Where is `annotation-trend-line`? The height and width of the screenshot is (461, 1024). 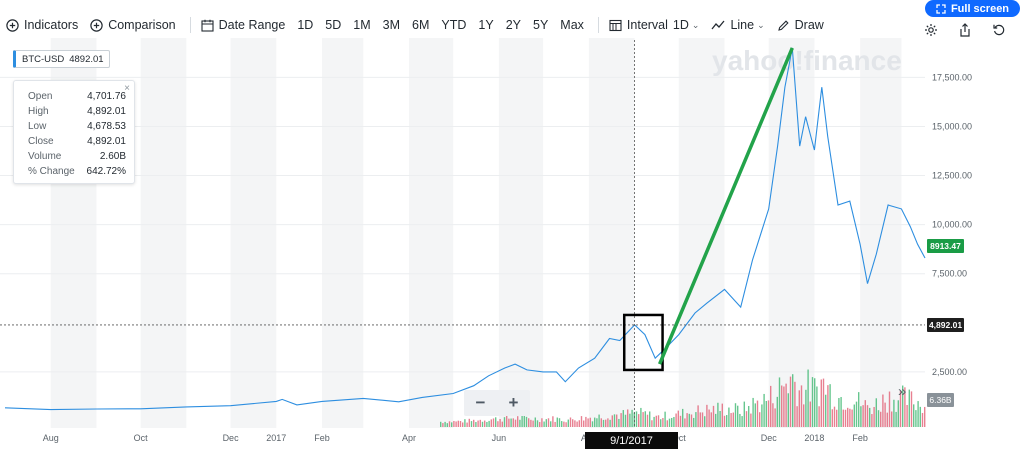
annotation-trend-line is located at coordinates (726, 206).